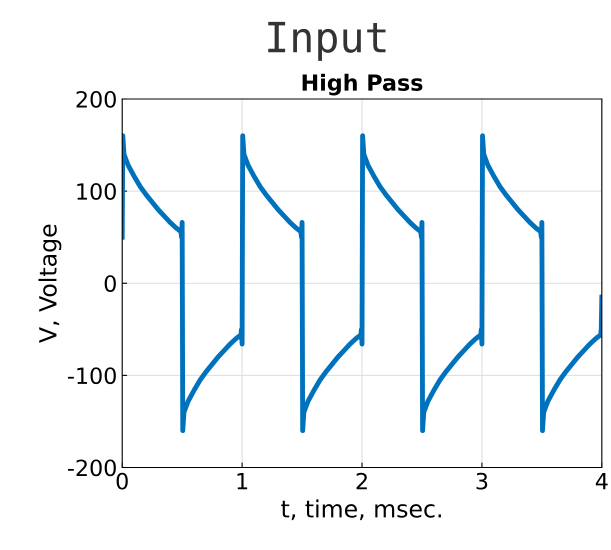 Image resolution: width=611 pixels, height=550 pixels. Describe the element at coordinates (122, 481) in the screenshot. I see `x-tick-label: 0` at that location.